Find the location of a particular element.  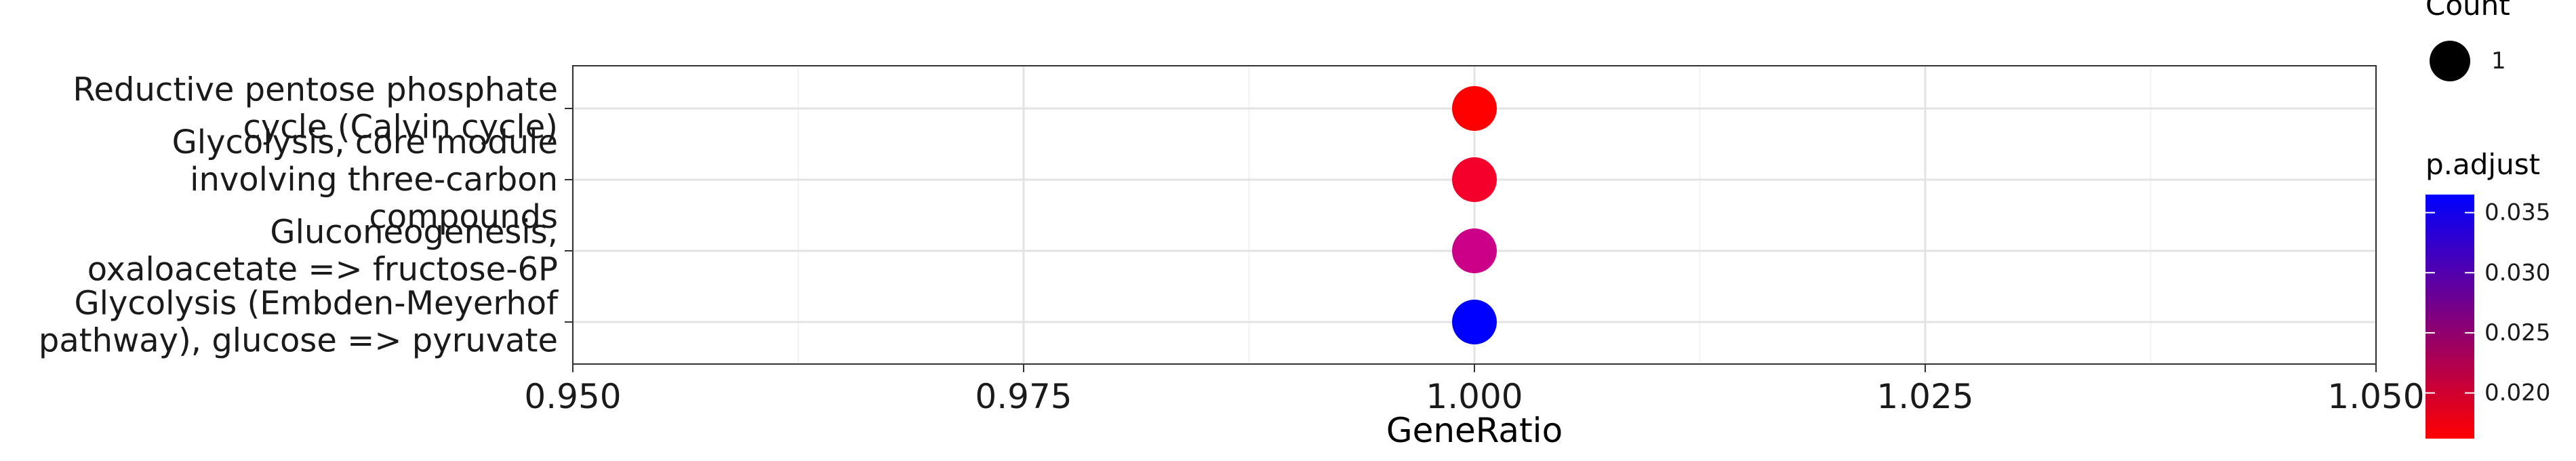

y-tick-label: Reductive pentose phosphate is located at coordinates (315, 90).